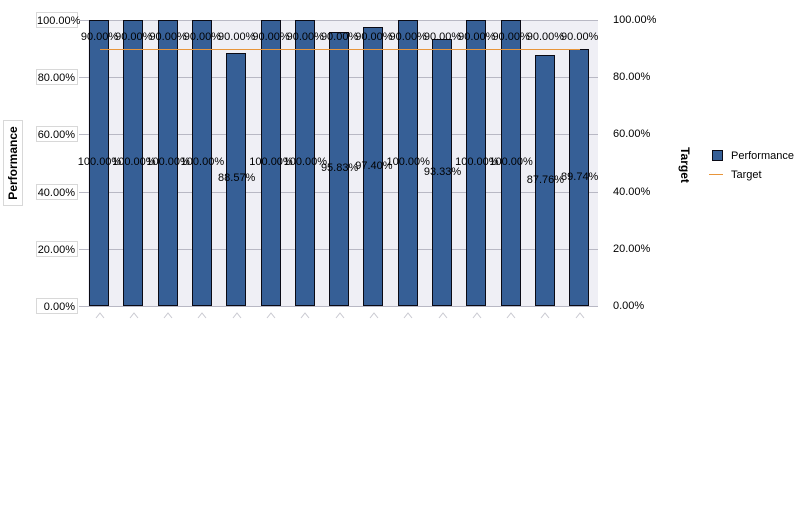 This screenshot has width=806, height=512. Describe the element at coordinates (635, 20) in the screenshot. I see `y2-tick-label: 100.00%` at that location.